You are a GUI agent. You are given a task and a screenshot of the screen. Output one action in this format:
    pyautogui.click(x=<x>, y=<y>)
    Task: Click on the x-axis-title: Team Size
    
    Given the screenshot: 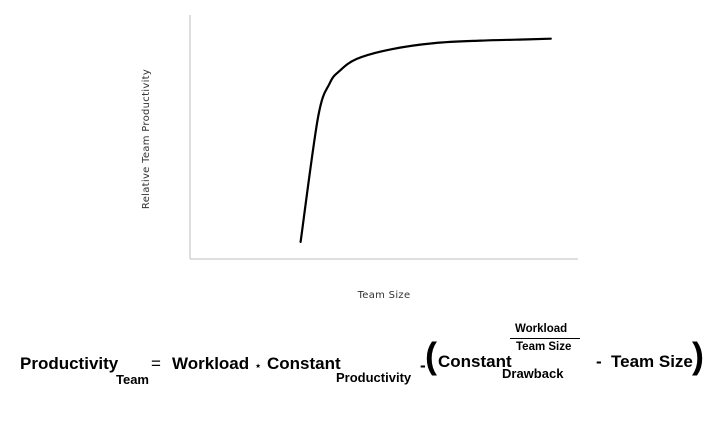 What is the action you would take?
    pyautogui.click(x=384, y=295)
    